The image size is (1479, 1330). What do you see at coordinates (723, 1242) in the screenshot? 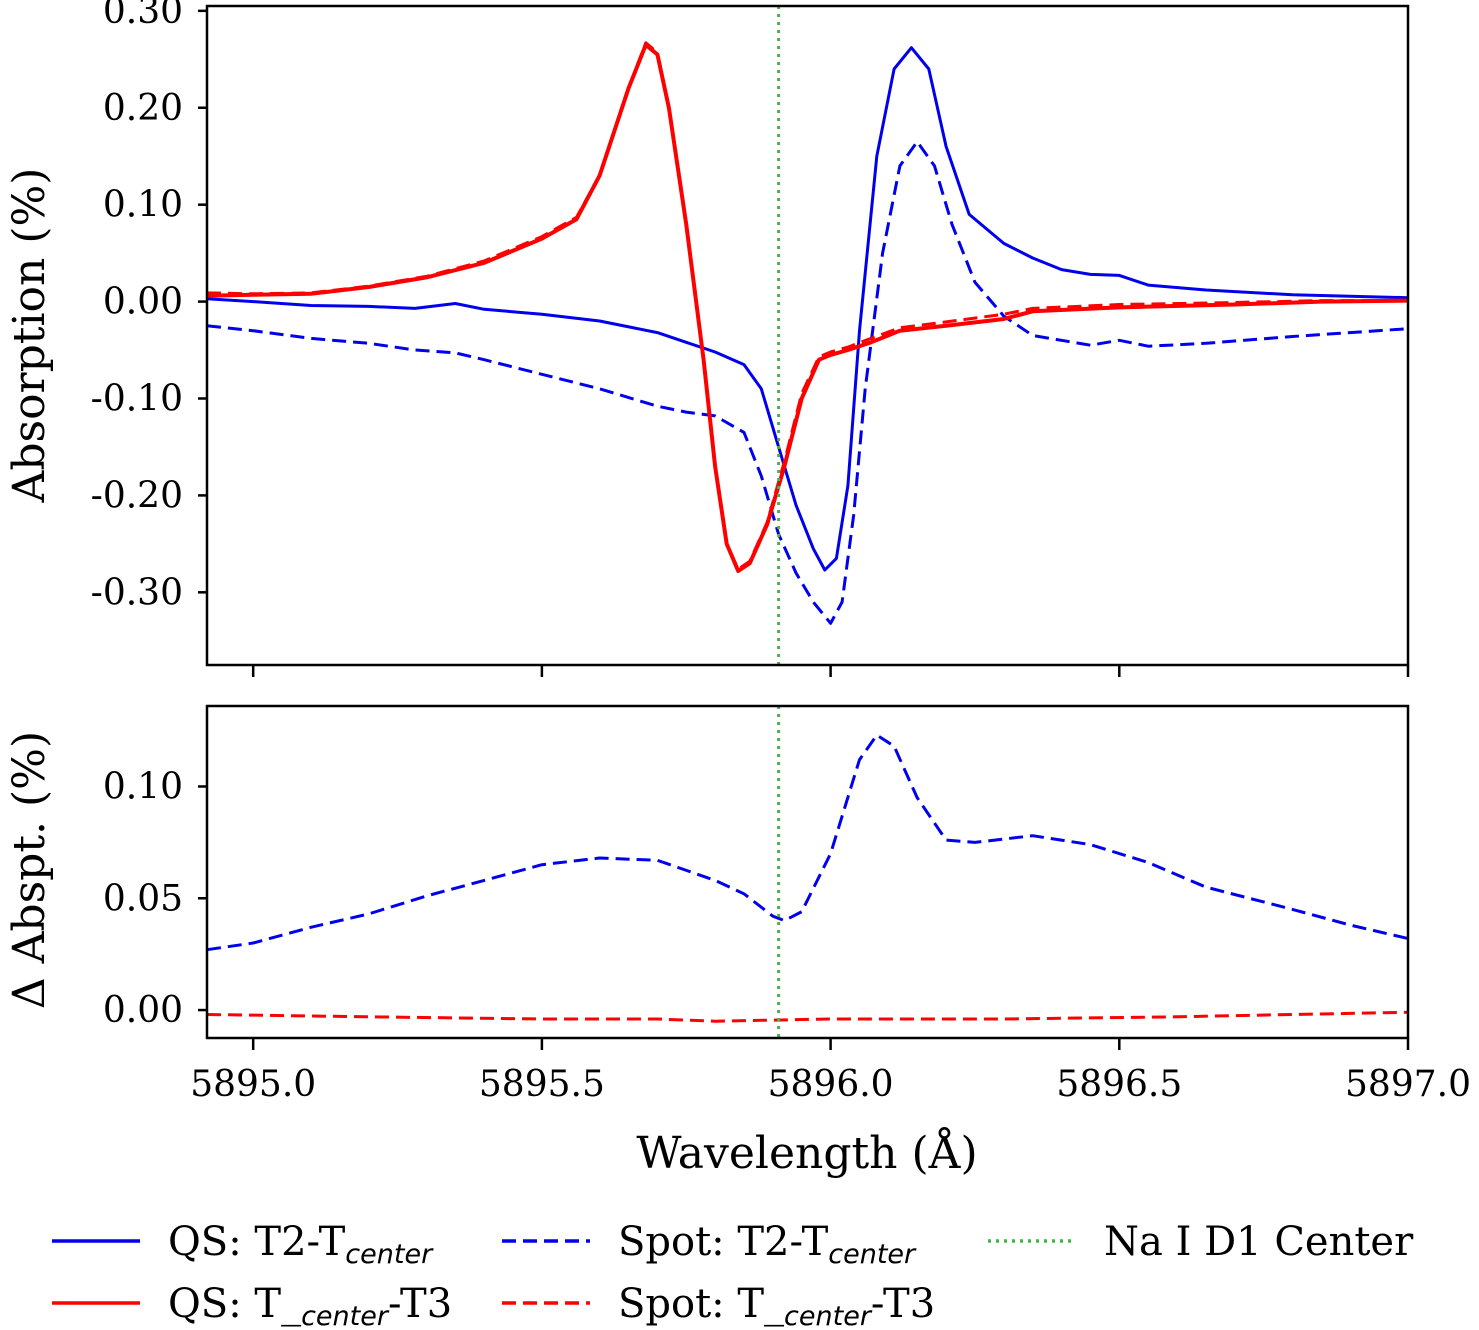
I see `legend-label-main: Spot: T2-T` at bounding box center [723, 1242].